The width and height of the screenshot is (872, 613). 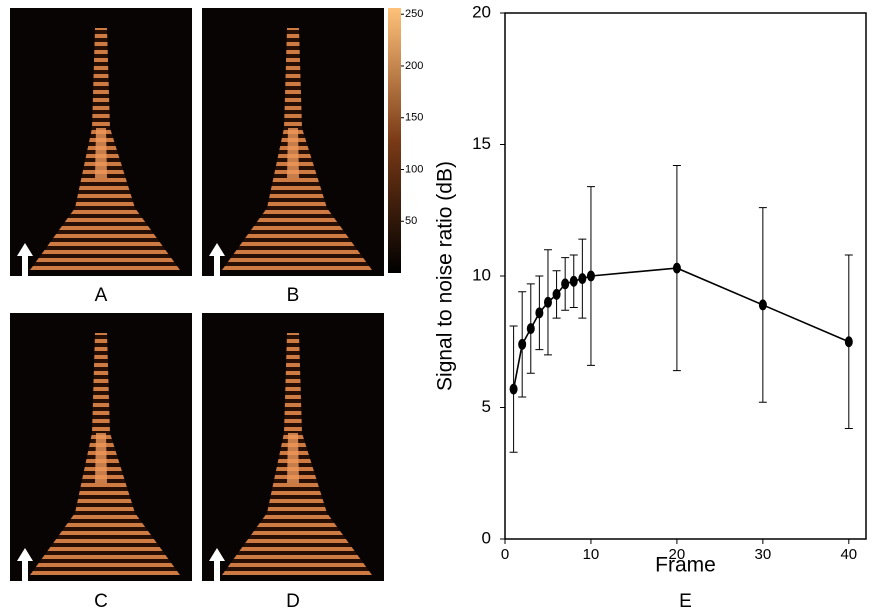 I want to click on y-tick-label: 20, so click(x=481, y=11).